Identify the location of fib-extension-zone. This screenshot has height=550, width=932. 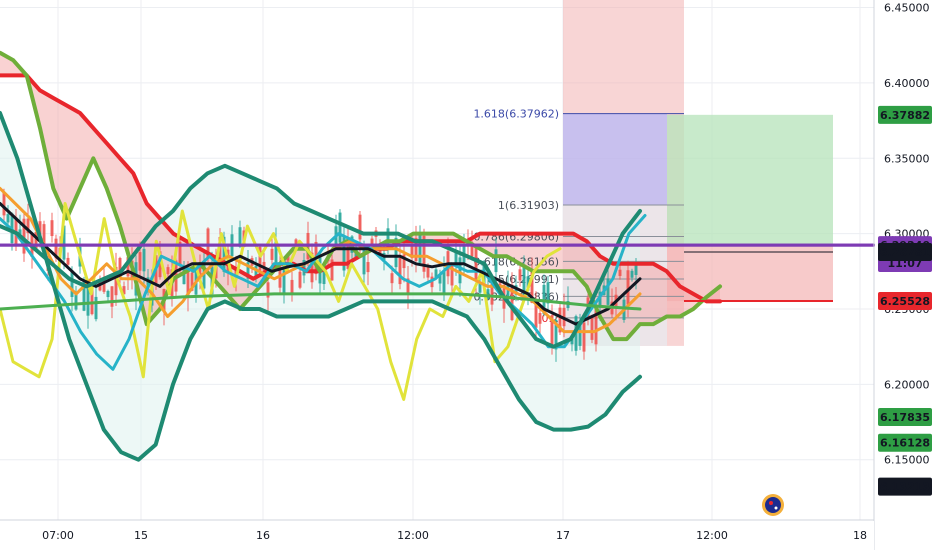
(615, 159).